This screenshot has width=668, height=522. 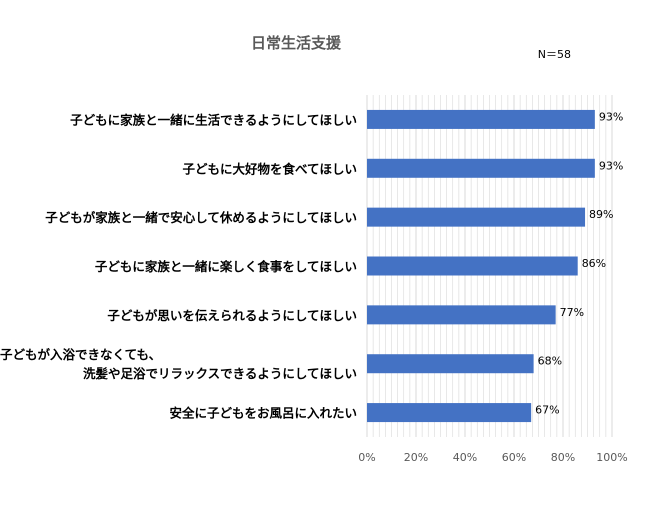 I want to click on x-tick-label: 100%, so click(x=611, y=457).